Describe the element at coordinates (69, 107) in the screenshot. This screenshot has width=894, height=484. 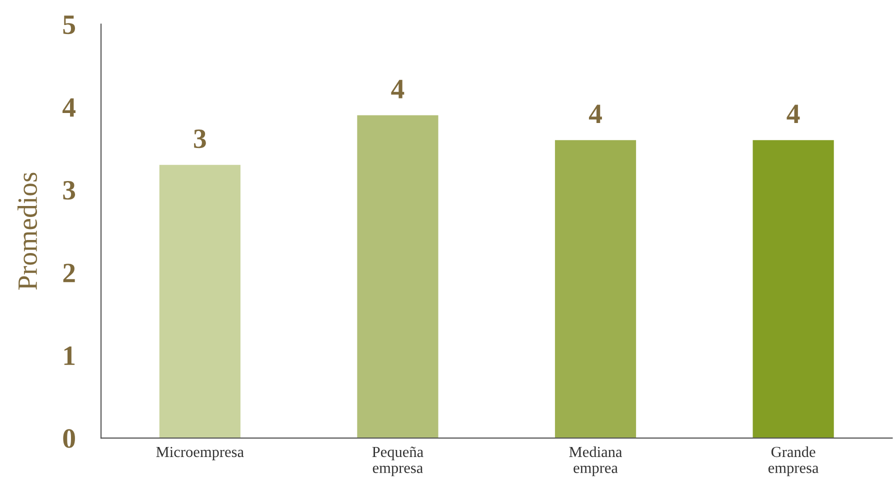
I see `y-tick-label: 4` at that location.